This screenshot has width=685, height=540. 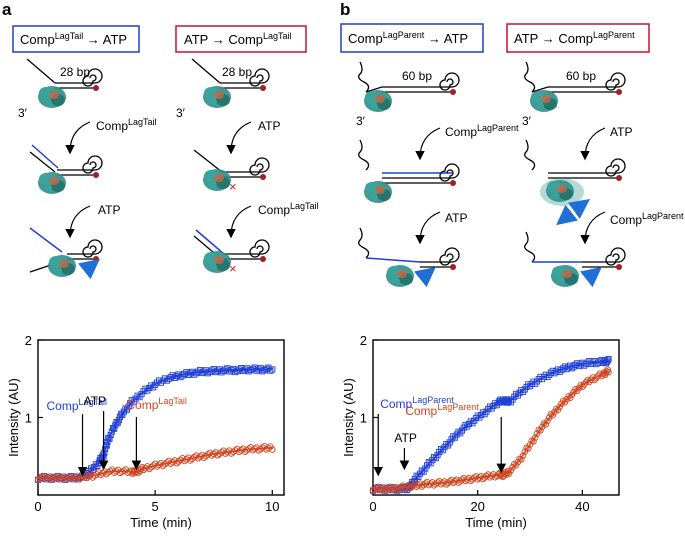 I want to click on y-axis-title: Intensity (AU), so click(x=348, y=417).